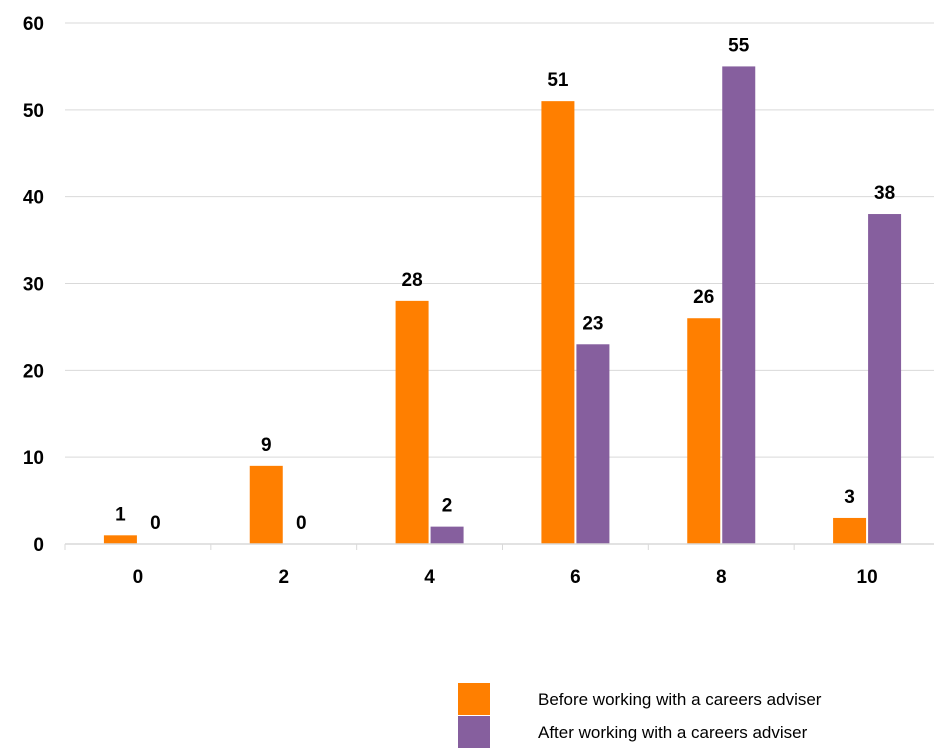  What do you see at coordinates (499, 565) in the screenshot?
I see `x-axis: 0 2 4 6 8 10` at bounding box center [499, 565].